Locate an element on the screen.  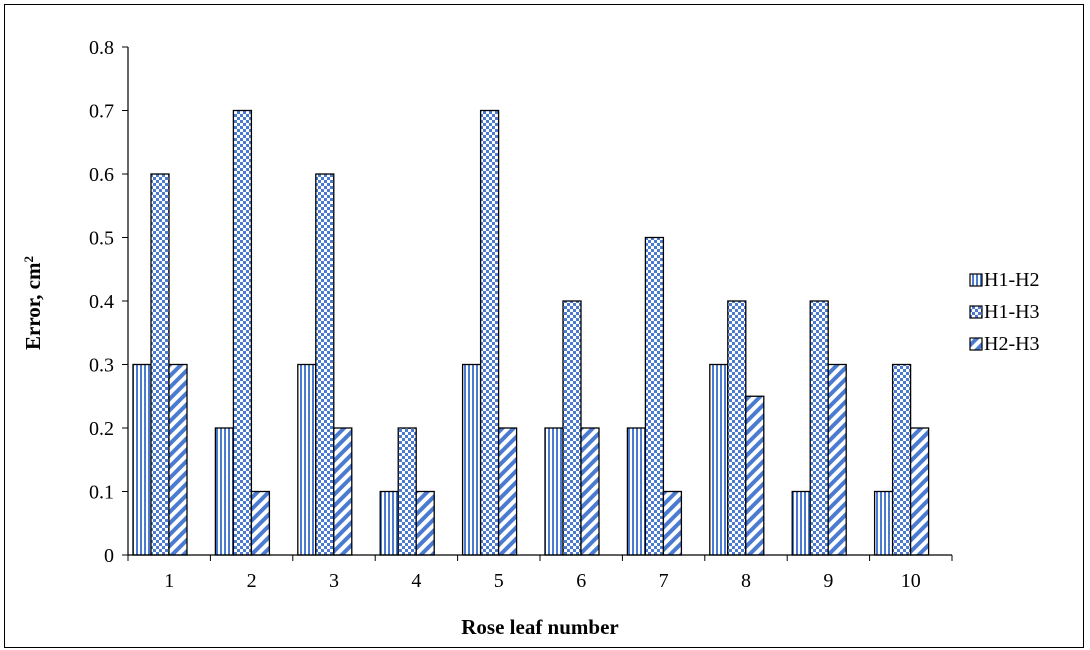
x-tick-label: 4 is located at coordinates (416, 581).